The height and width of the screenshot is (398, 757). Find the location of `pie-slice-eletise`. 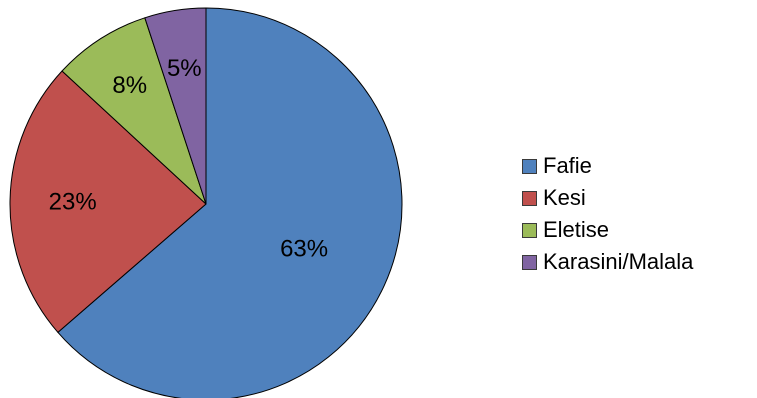

pie-slice-eletise is located at coordinates (134, 111).